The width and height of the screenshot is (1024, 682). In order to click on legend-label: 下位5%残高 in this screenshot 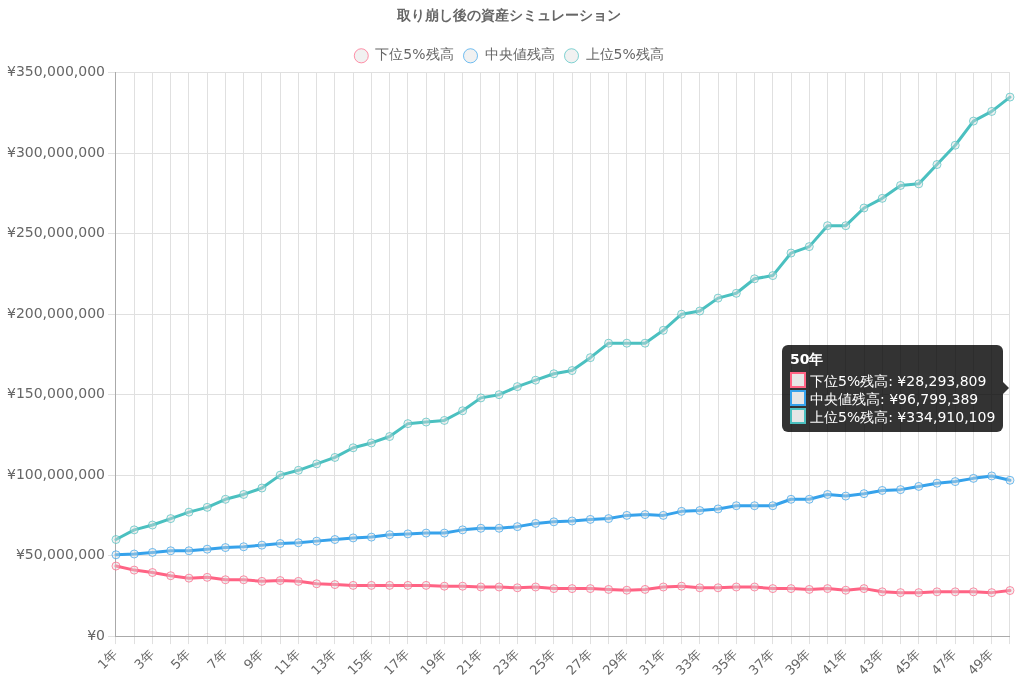, I will do `click(414, 54)`.